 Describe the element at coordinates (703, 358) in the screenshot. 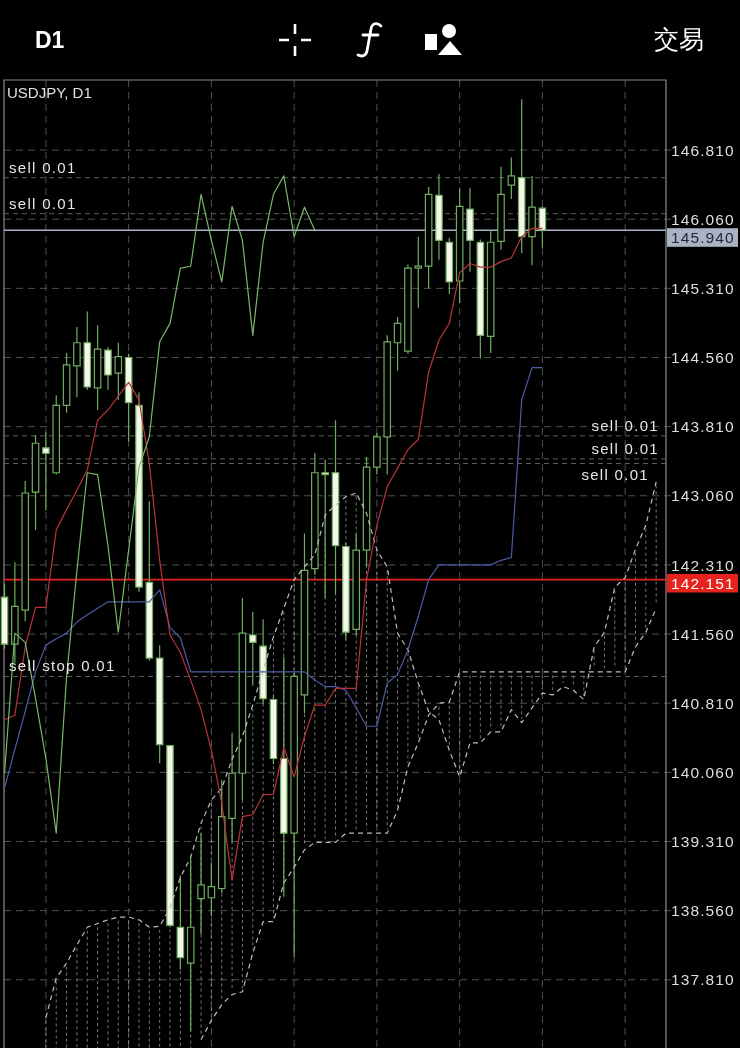

I see `y-tick-label: 144.560` at that location.